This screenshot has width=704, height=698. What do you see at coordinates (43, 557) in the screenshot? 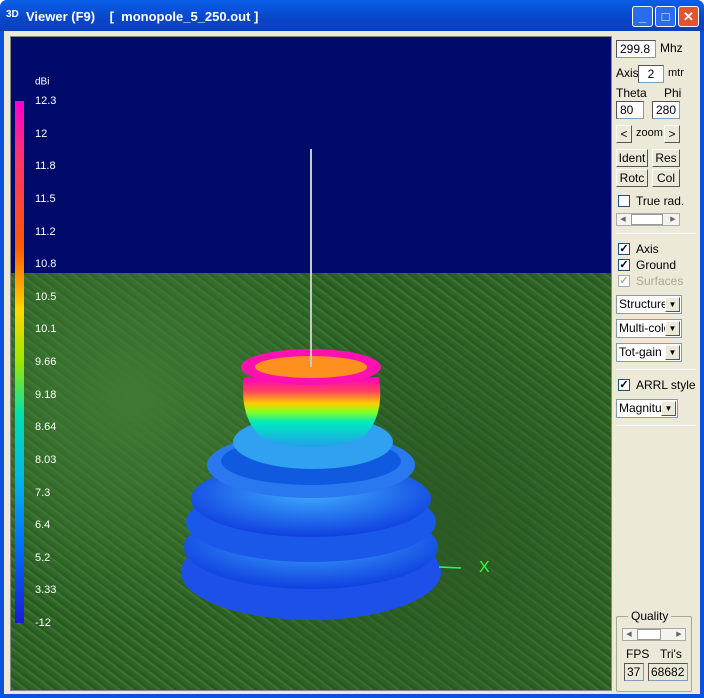
I see `colorbar-tick-label: 5.2` at bounding box center [43, 557].